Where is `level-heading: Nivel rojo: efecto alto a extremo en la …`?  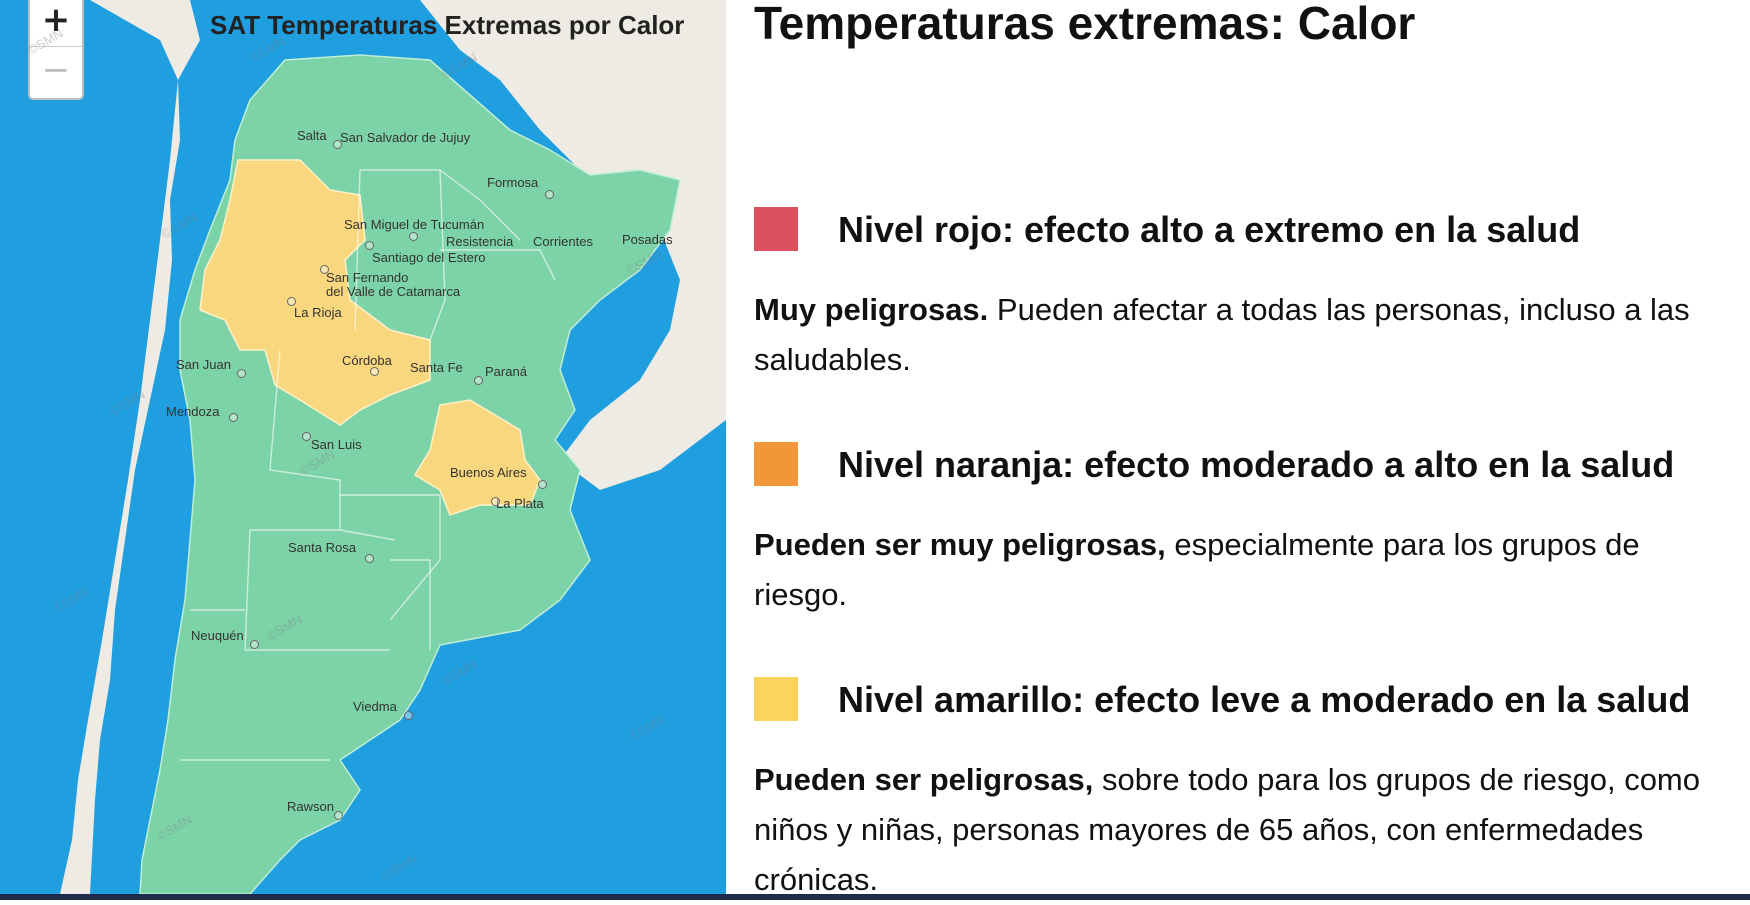
level-heading: Nivel rojo: efecto alto a extremo en la … is located at coordinates (1209, 230).